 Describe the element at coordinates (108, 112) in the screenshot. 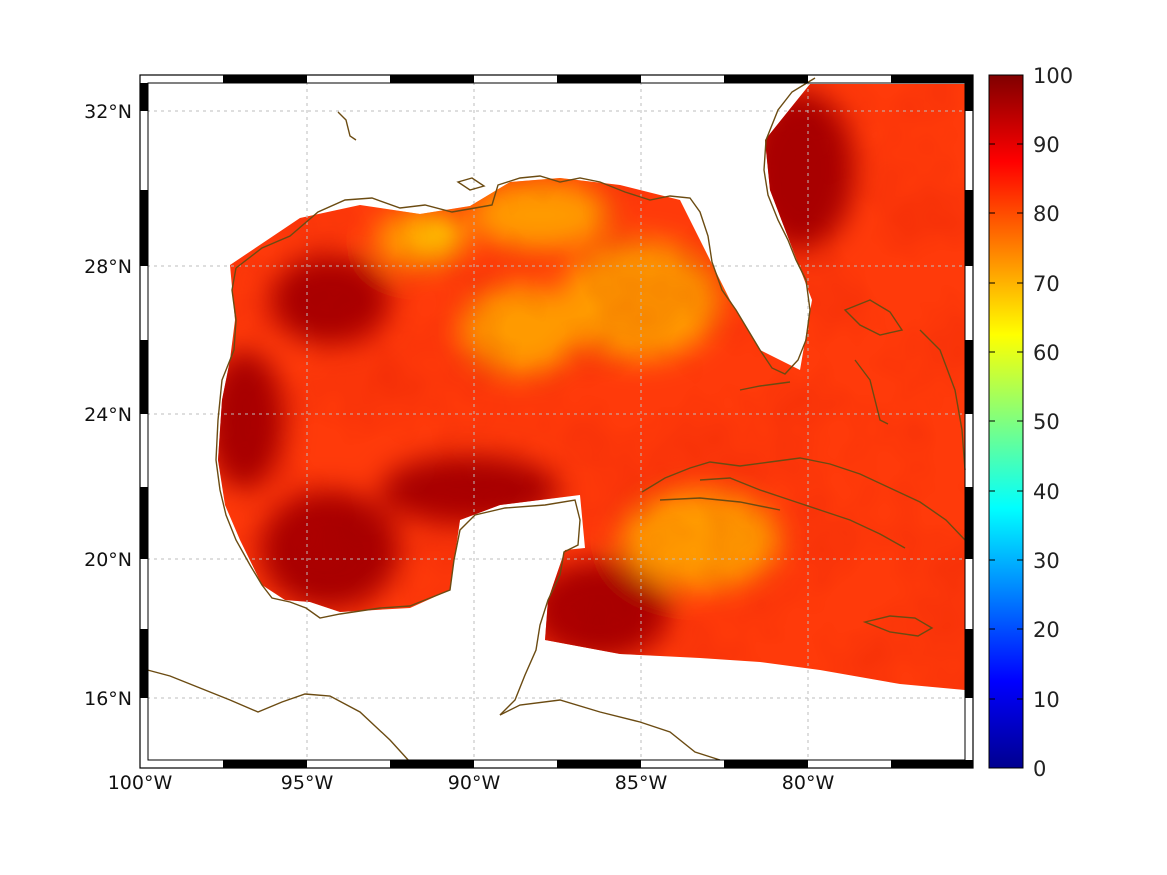

I see `lat-tick-label: 32°N` at that location.